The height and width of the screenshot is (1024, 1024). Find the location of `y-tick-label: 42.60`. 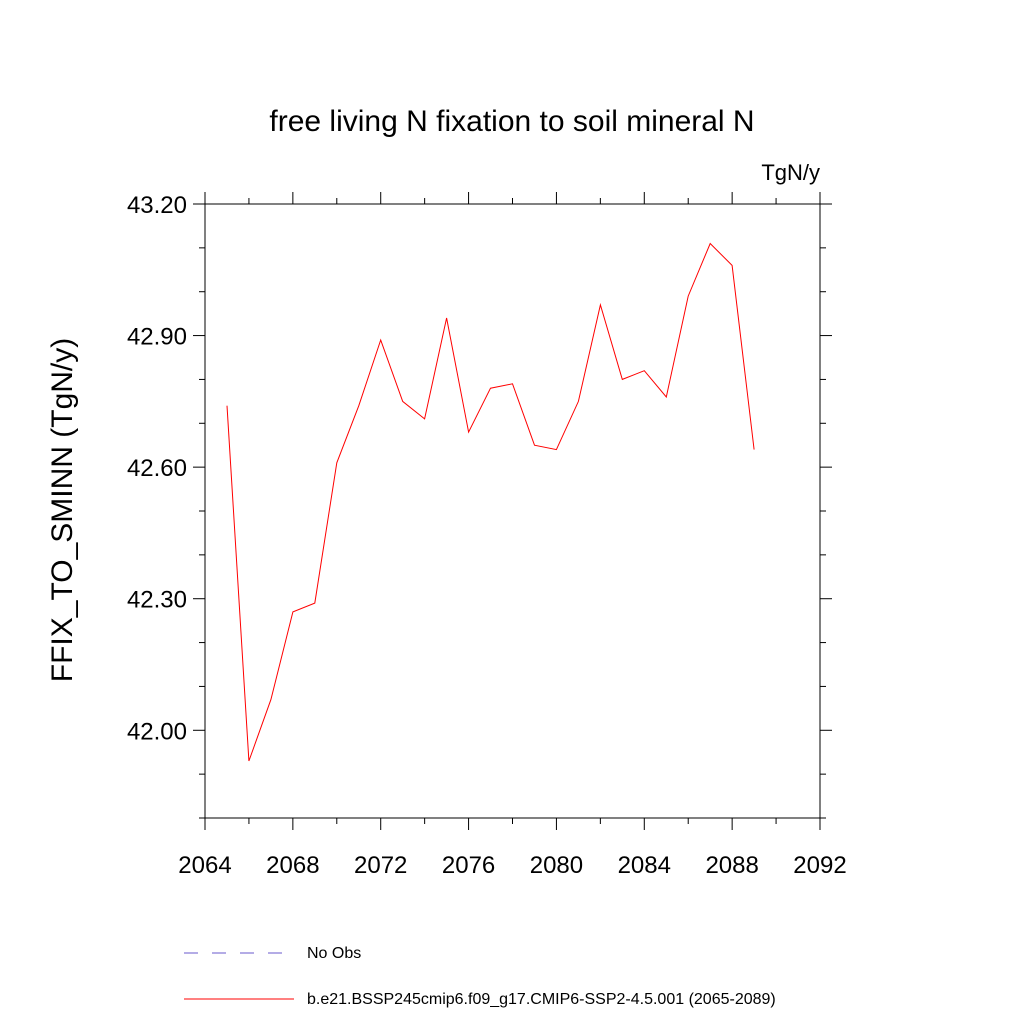

y-tick-label: 42.60 is located at coordinates (157, 468).